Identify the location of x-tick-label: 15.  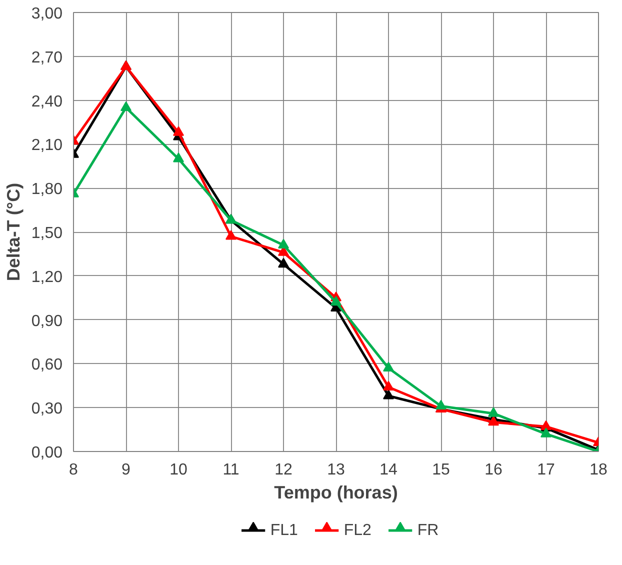
(441, 470).